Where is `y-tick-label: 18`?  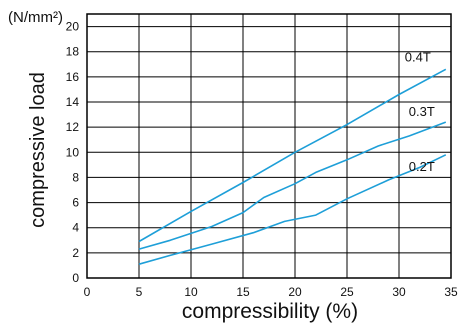
y-tick-label: 18 is located at coordinates (73, 52).